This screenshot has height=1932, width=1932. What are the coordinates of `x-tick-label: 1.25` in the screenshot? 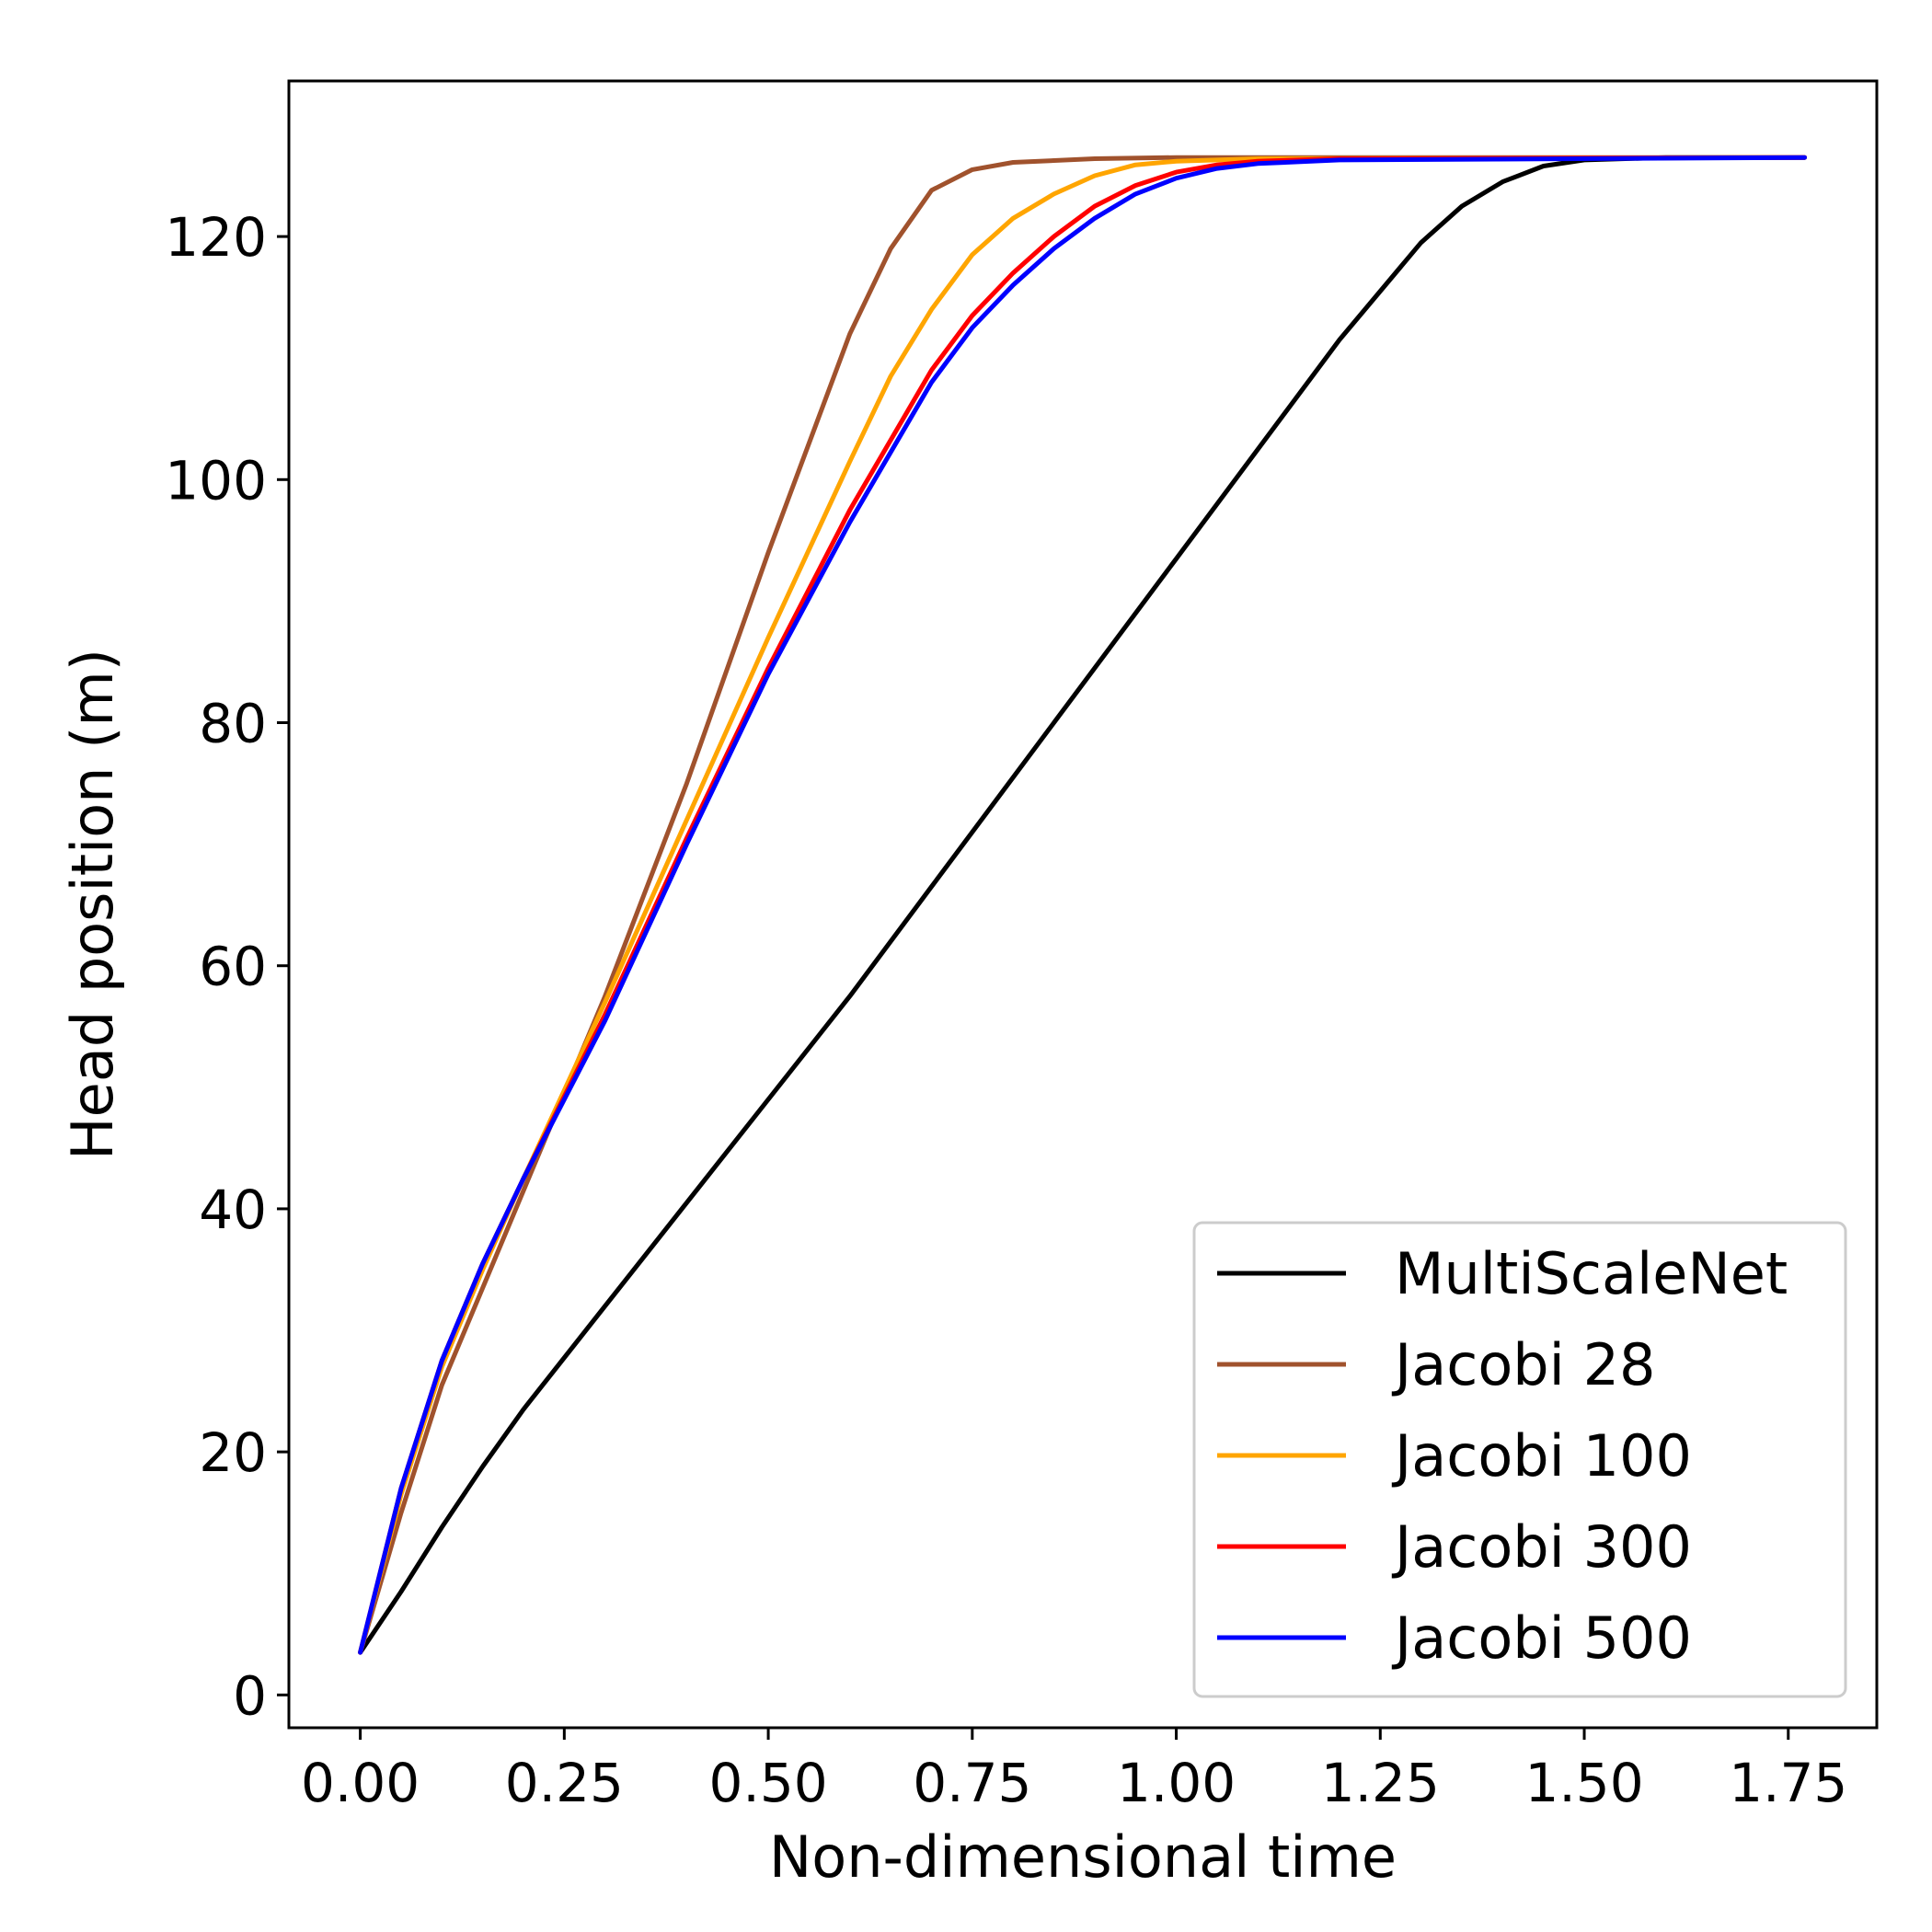 It's located at (1380, 1783).